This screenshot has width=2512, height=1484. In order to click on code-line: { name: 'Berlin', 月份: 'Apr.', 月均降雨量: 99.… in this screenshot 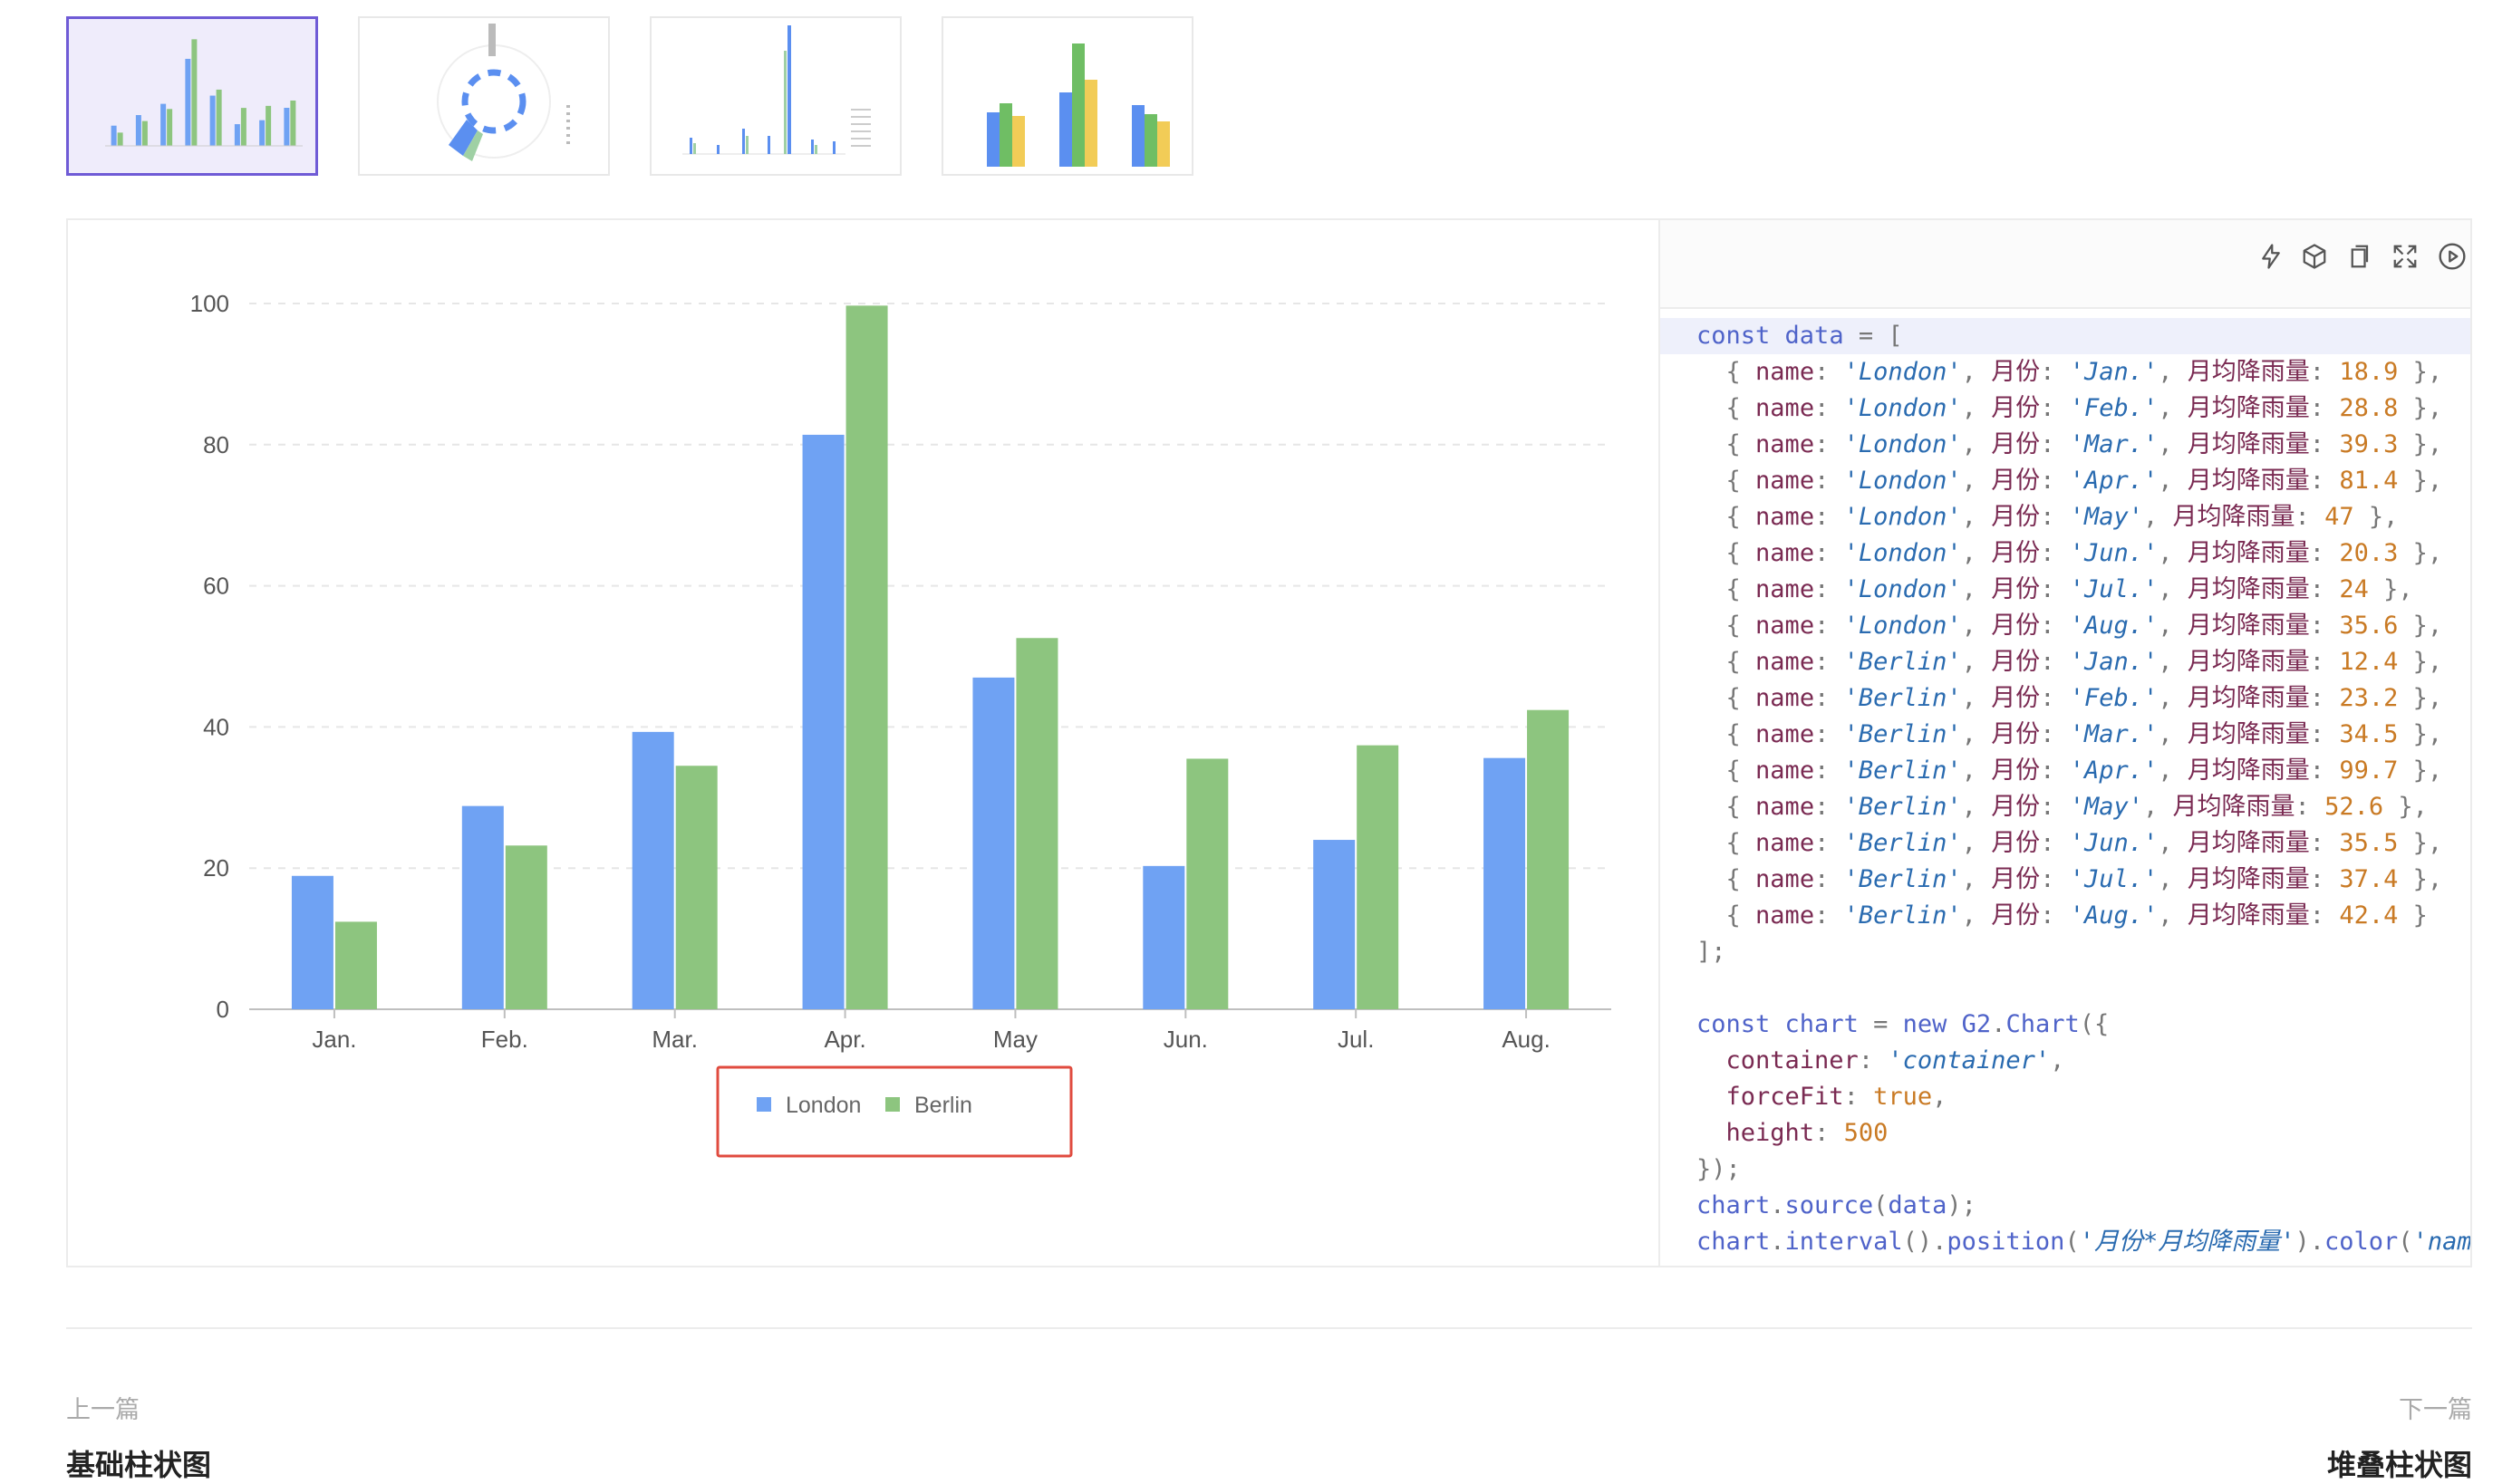, I will do `click(2084, 771)`.